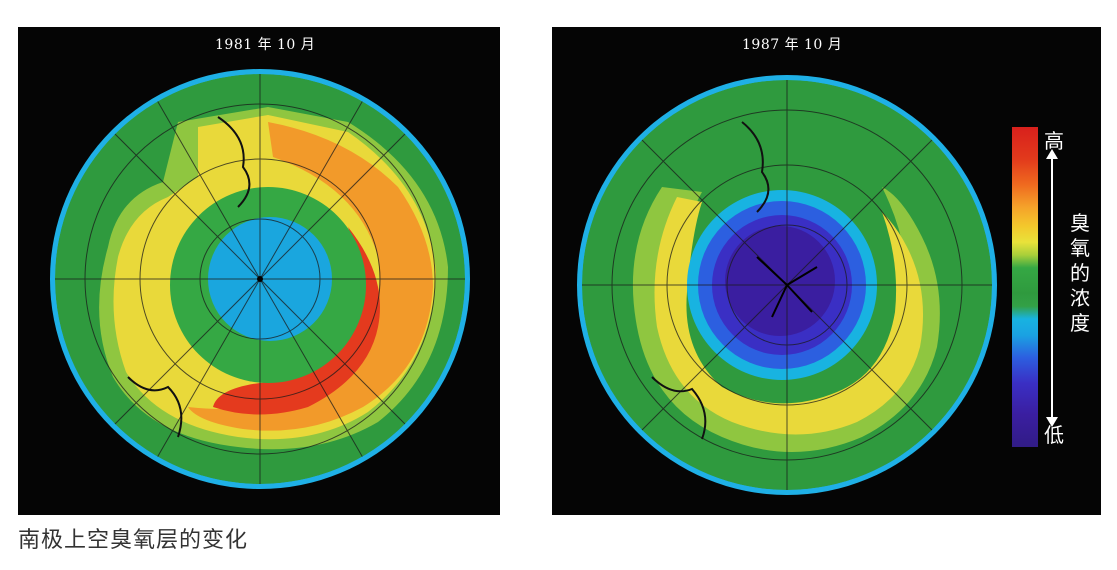  What do you see at coordinates (1052, 422) in the screenshot?
I see `arrow-down-icon` at bounding box center [1052, 422].